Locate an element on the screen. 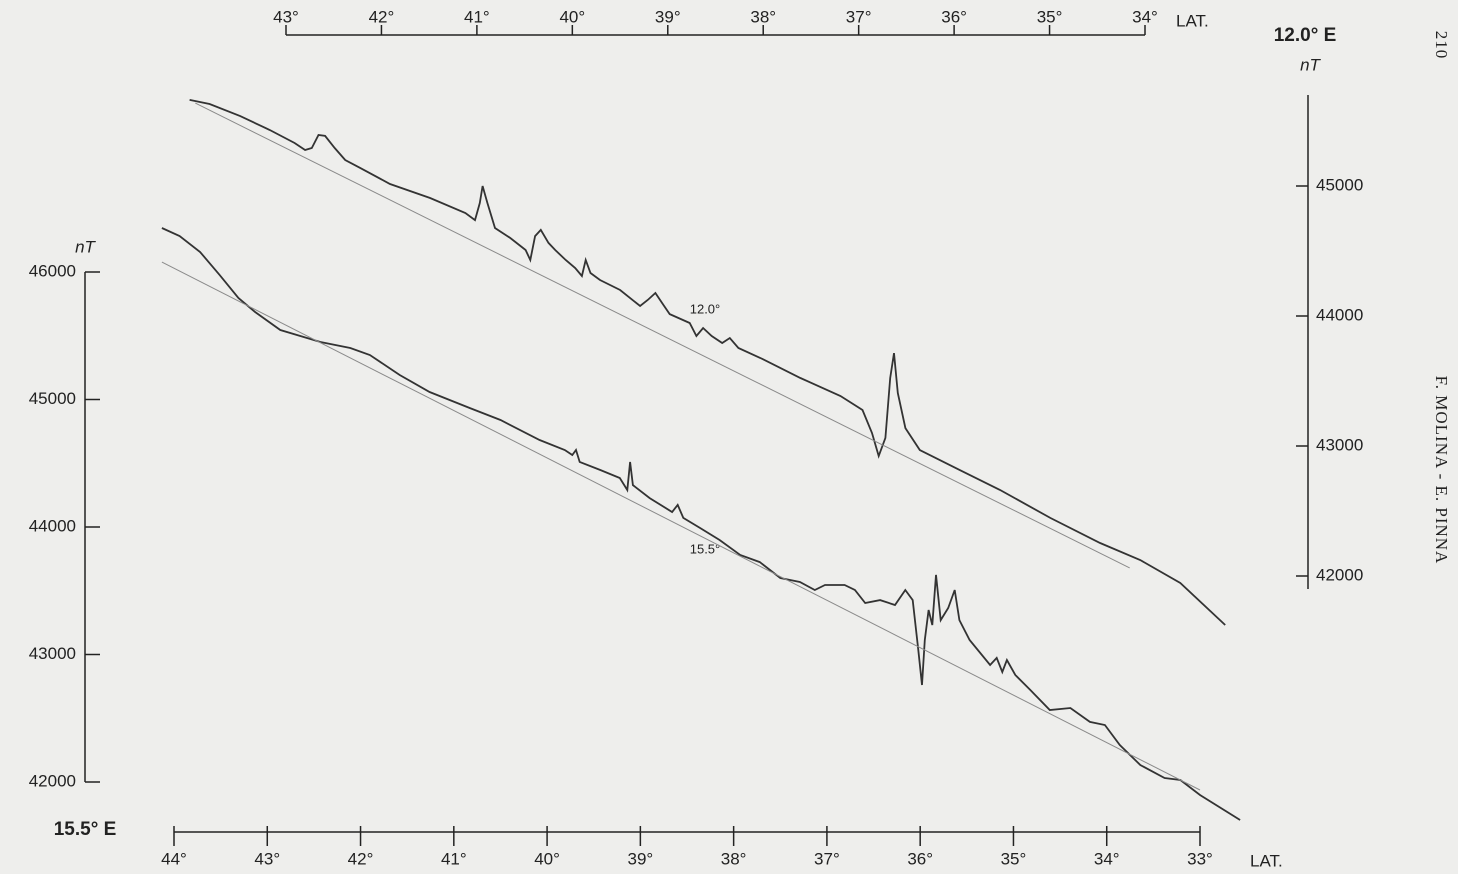 This screenshot has width=1458, height=874. line-label: 15.5° is located at coordinates (705, 548).